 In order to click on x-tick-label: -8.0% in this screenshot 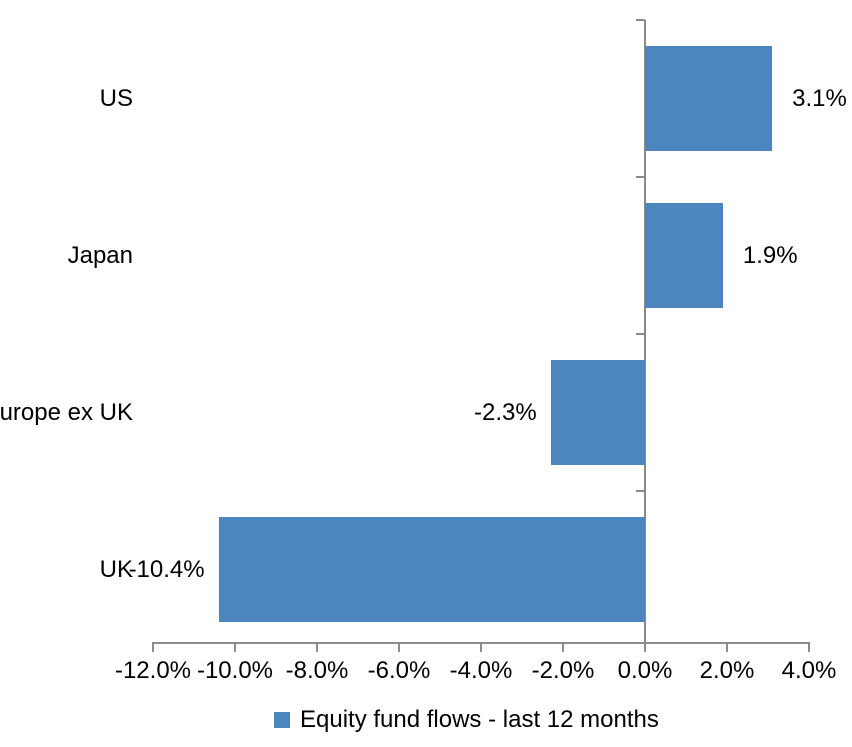, I will do `click(317, 670)`.